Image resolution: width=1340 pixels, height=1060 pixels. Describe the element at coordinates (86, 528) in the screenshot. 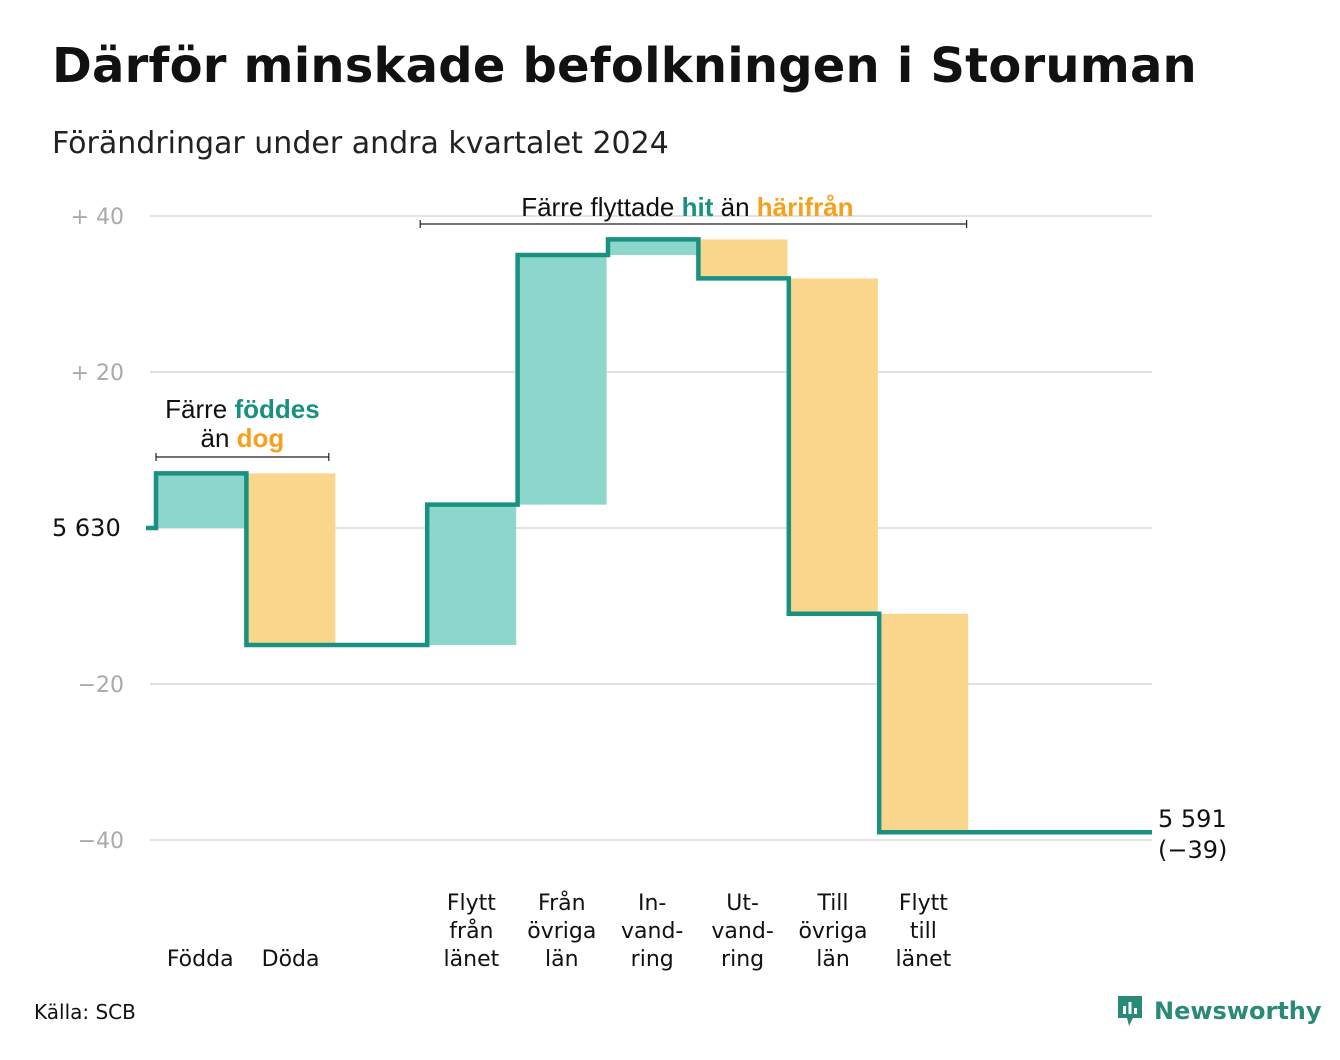

I see `start-value-label: 5 630` at that location.